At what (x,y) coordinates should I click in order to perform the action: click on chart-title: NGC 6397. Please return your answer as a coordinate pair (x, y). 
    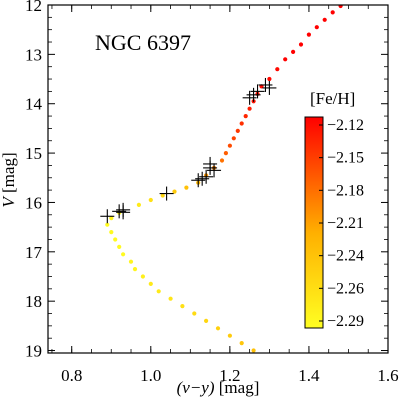
    Looking at the image, I should click on (143, 42).